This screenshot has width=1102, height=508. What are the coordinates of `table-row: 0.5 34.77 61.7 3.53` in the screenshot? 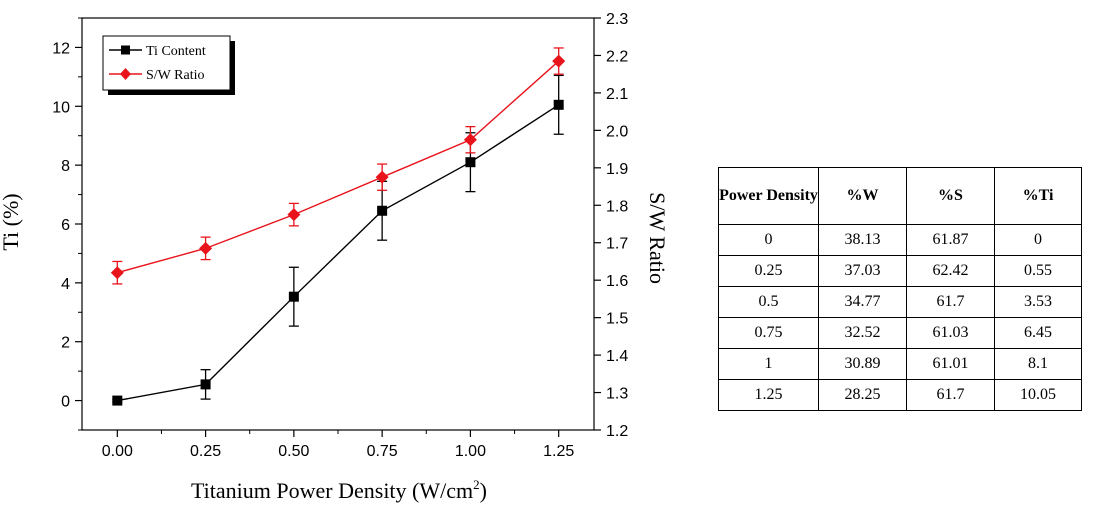 It's located at (900, 302).